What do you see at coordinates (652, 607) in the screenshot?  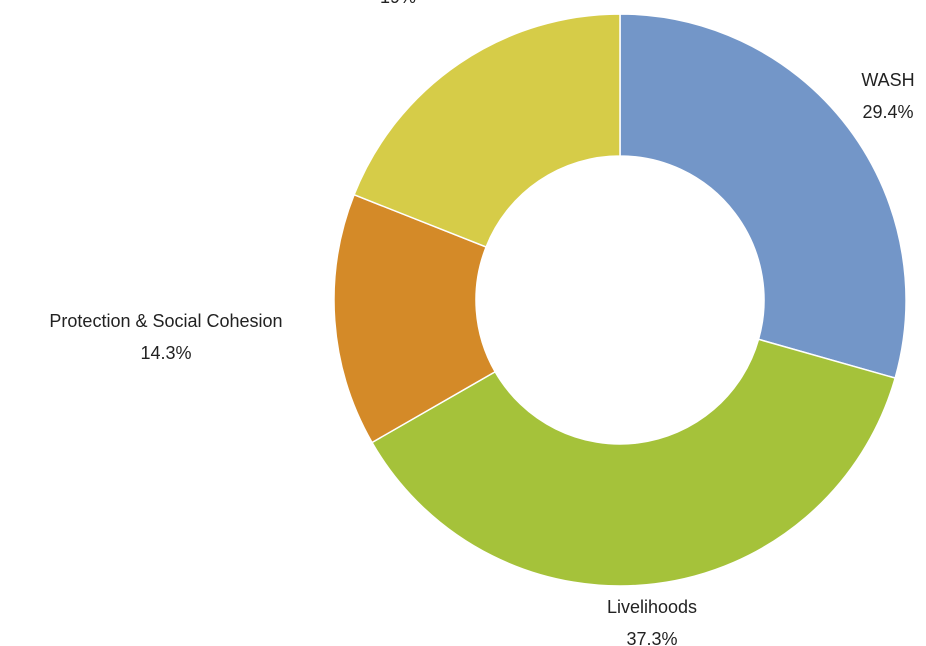 I see `slice-name-label-livelihoods: Livelihoods` at bounding box center [652, 607].